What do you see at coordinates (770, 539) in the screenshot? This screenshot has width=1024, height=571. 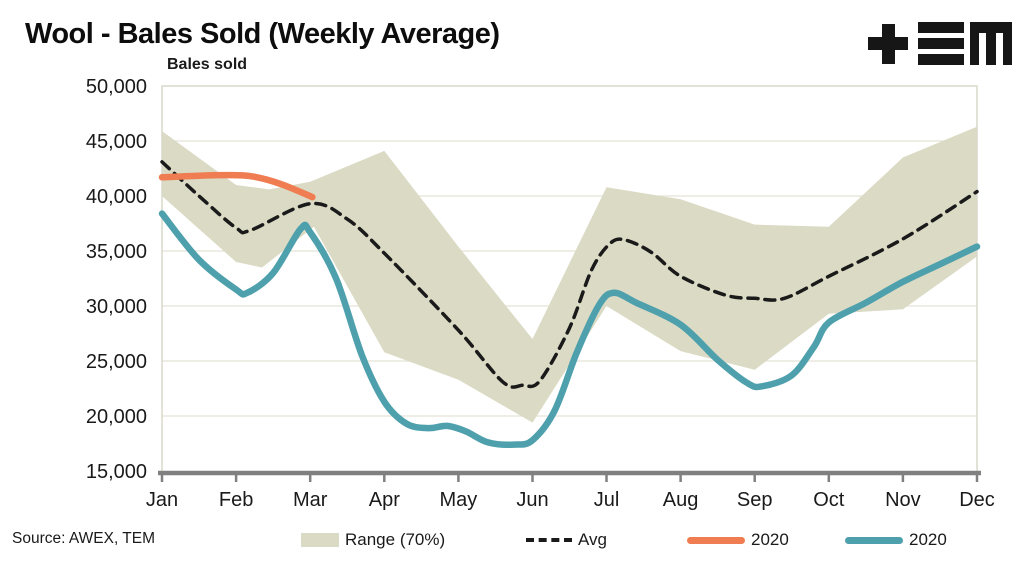 I see `legend-label-2020-orange: 2020` at bounding box center [770, 539].